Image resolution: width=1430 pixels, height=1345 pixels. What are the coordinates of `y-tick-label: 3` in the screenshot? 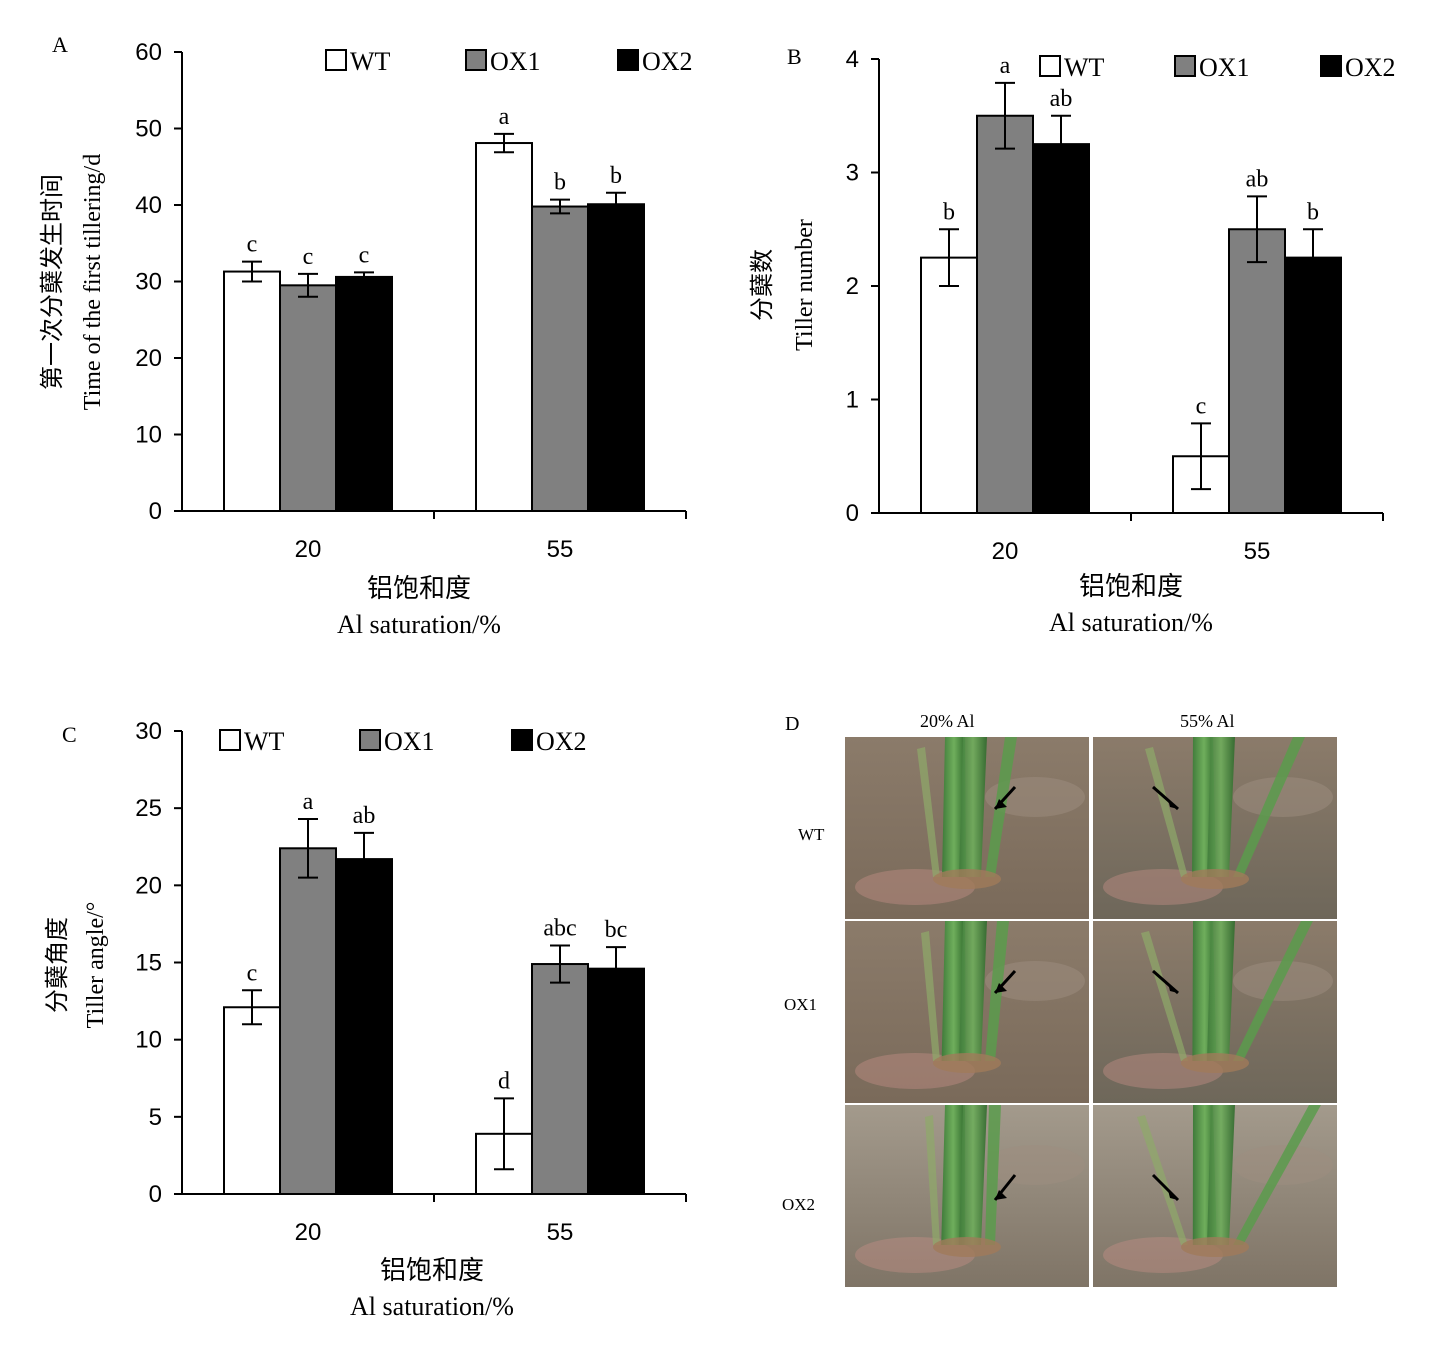 It's located at (852, 173).